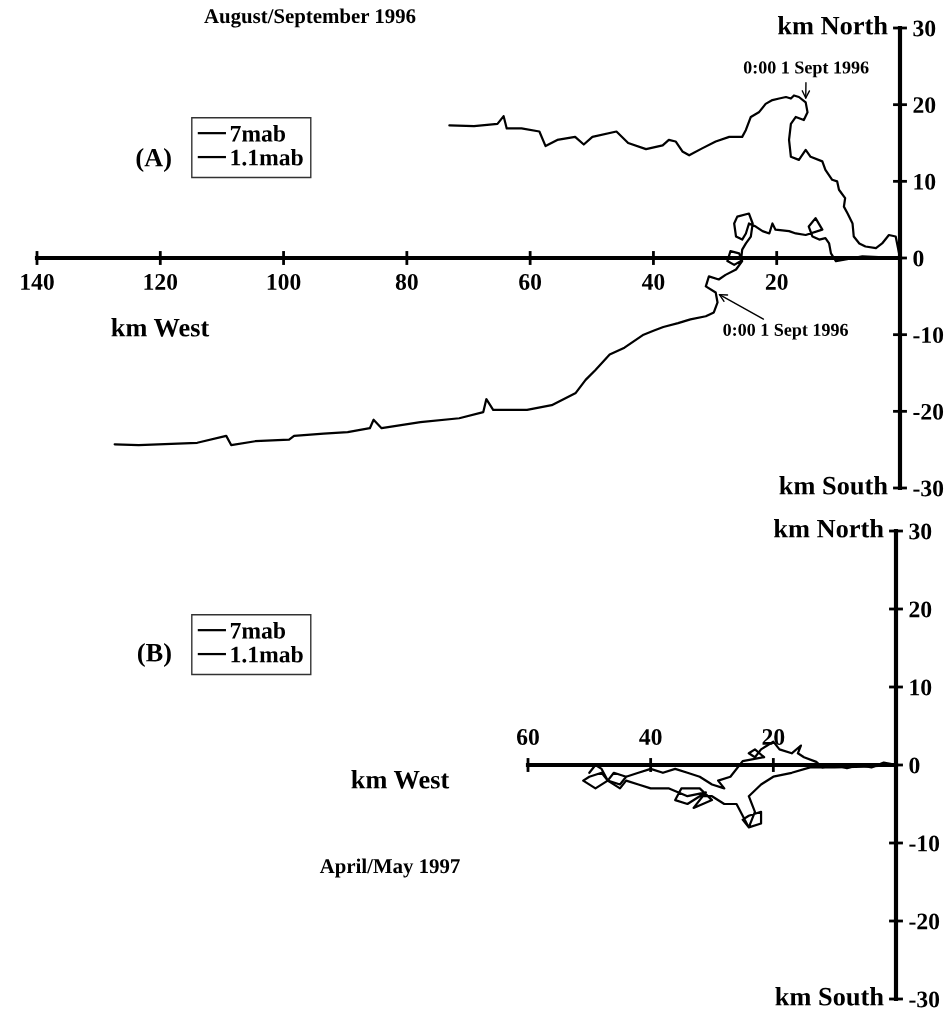 This screenshot has width=952, height=1015. What do you see at coordinates (389, 868) in the screenshot?
I see `text: April/May 1997` at bounding box center [389, 868].